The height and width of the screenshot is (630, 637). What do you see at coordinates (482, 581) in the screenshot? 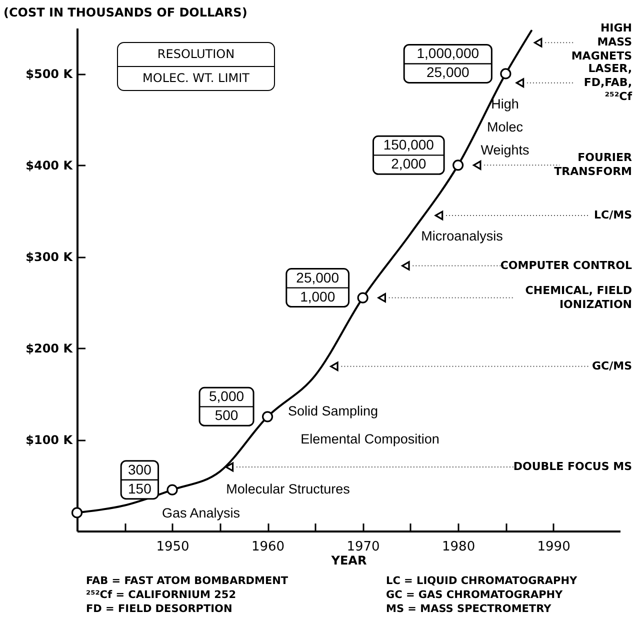
I see `text: LC = LIQUID CHROMATOGRAPHY` at bounding box center [482, 581].